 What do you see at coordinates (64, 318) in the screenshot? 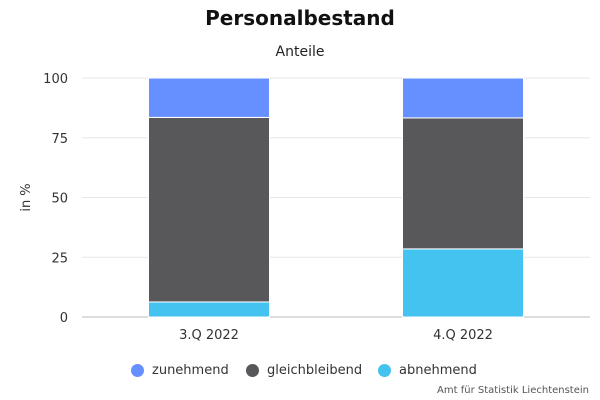
I see `y-tick-label: 0` at bounding box center [64, 318].